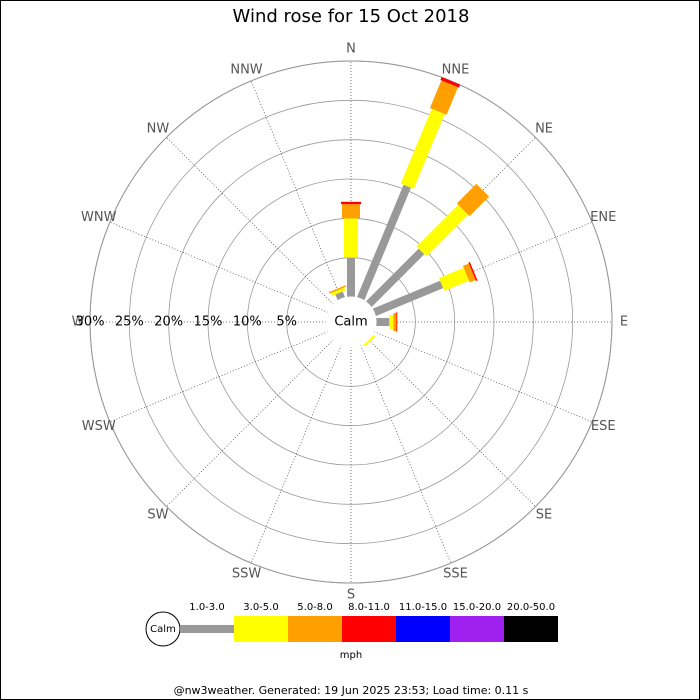 The width and height of the screenshot is (700, 700). I want to click on chart-title: Wind rose for 15 Oct 2018, so click(351, 16).